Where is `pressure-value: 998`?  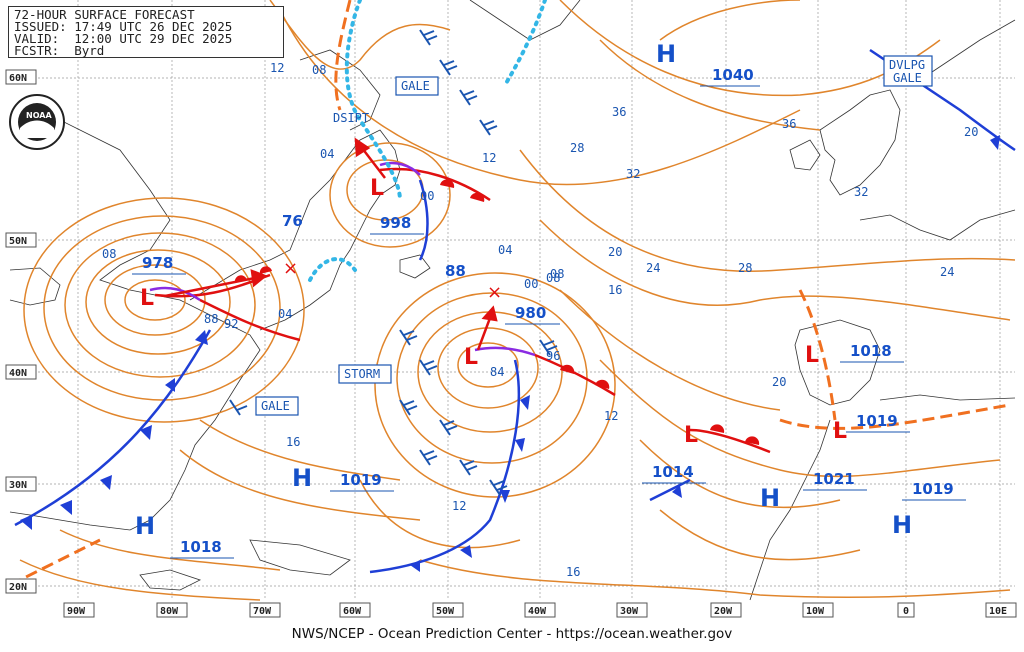
pressure-value: 998 is located at coordinates (395, 223).